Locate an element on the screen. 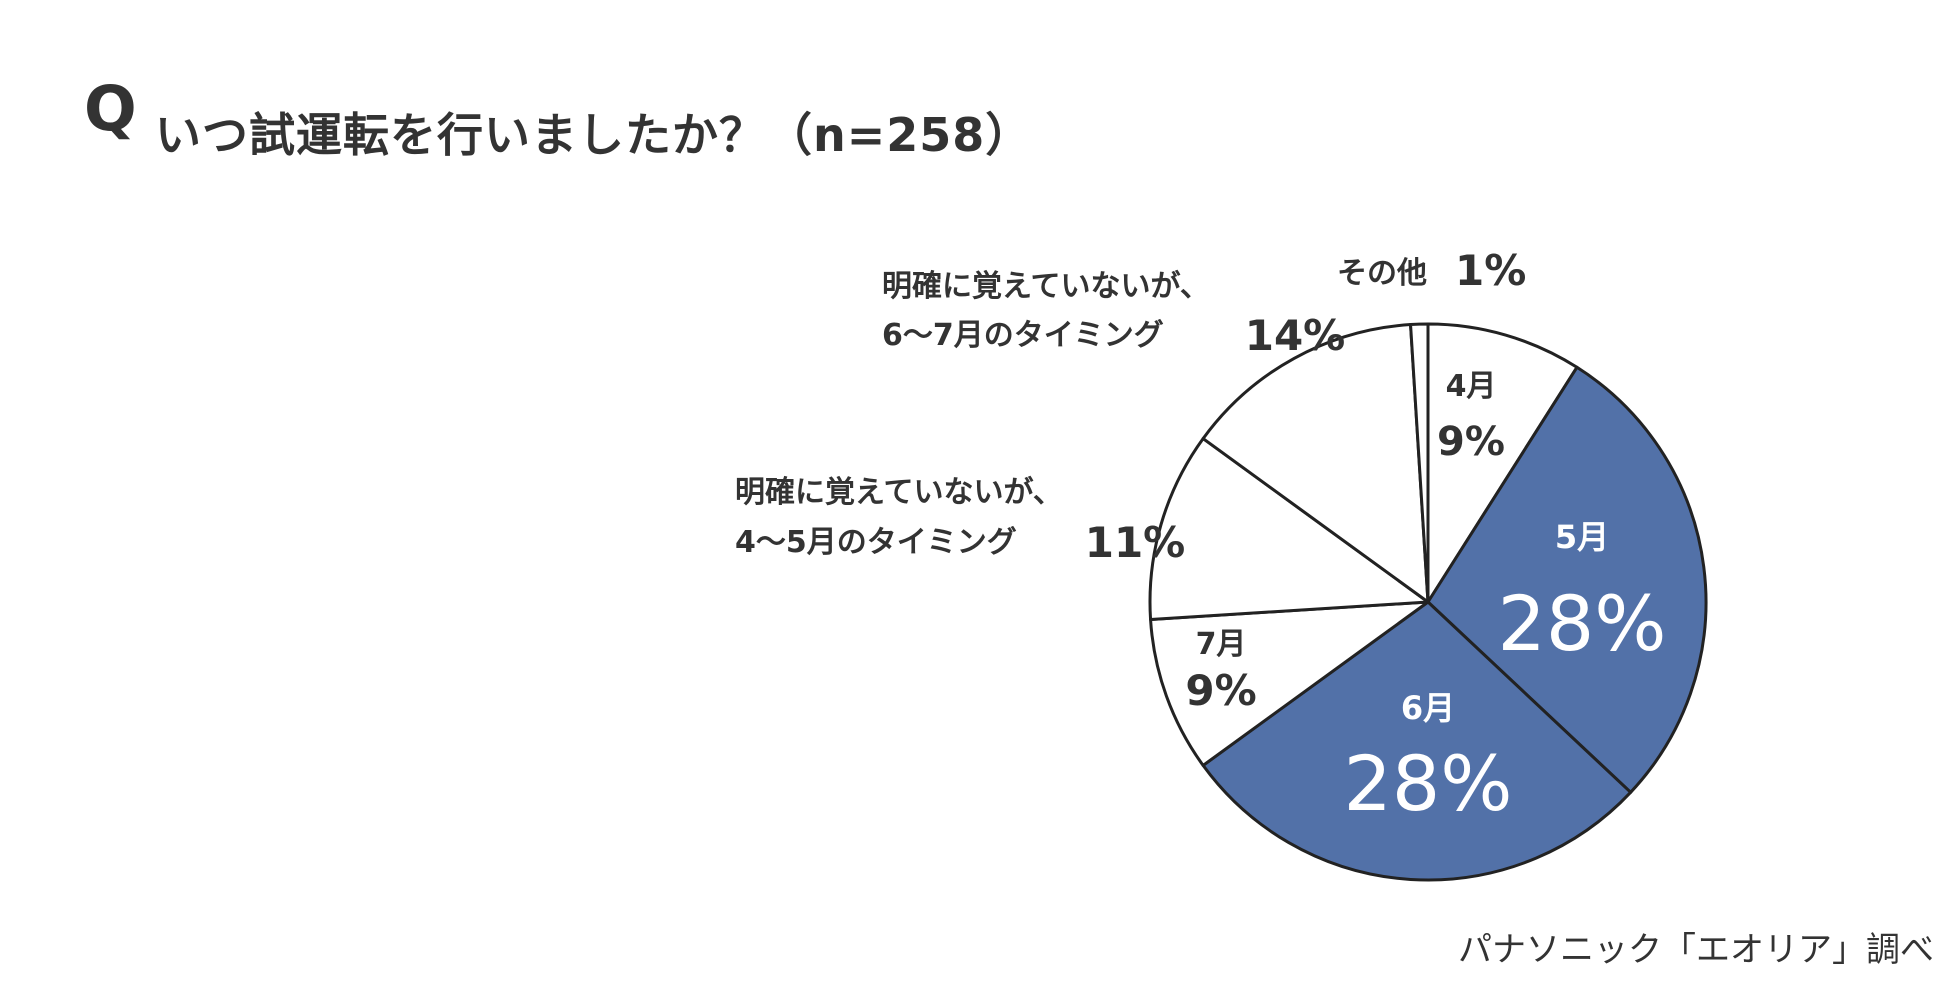 The width and height of the screenshot is (1950, 990). slice-label-3: 7月 is located at coordinates (1221, 644).